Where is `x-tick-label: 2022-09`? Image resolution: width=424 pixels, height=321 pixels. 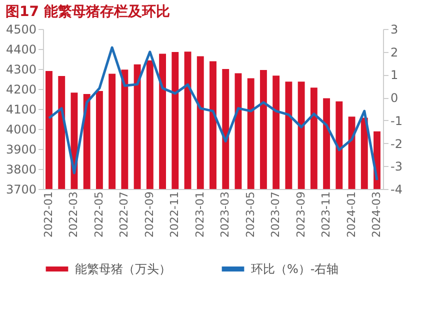 x-tick-label: 2022-09 is located at coordinates (149, 215).